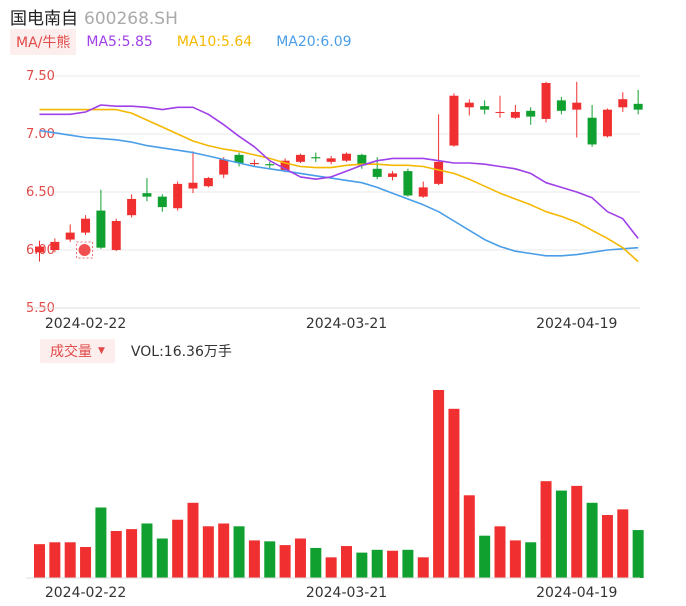  Describe the element at coordinates (71, 352) in the screenshot. I see `volume-selector-label: 成交量` at that location.